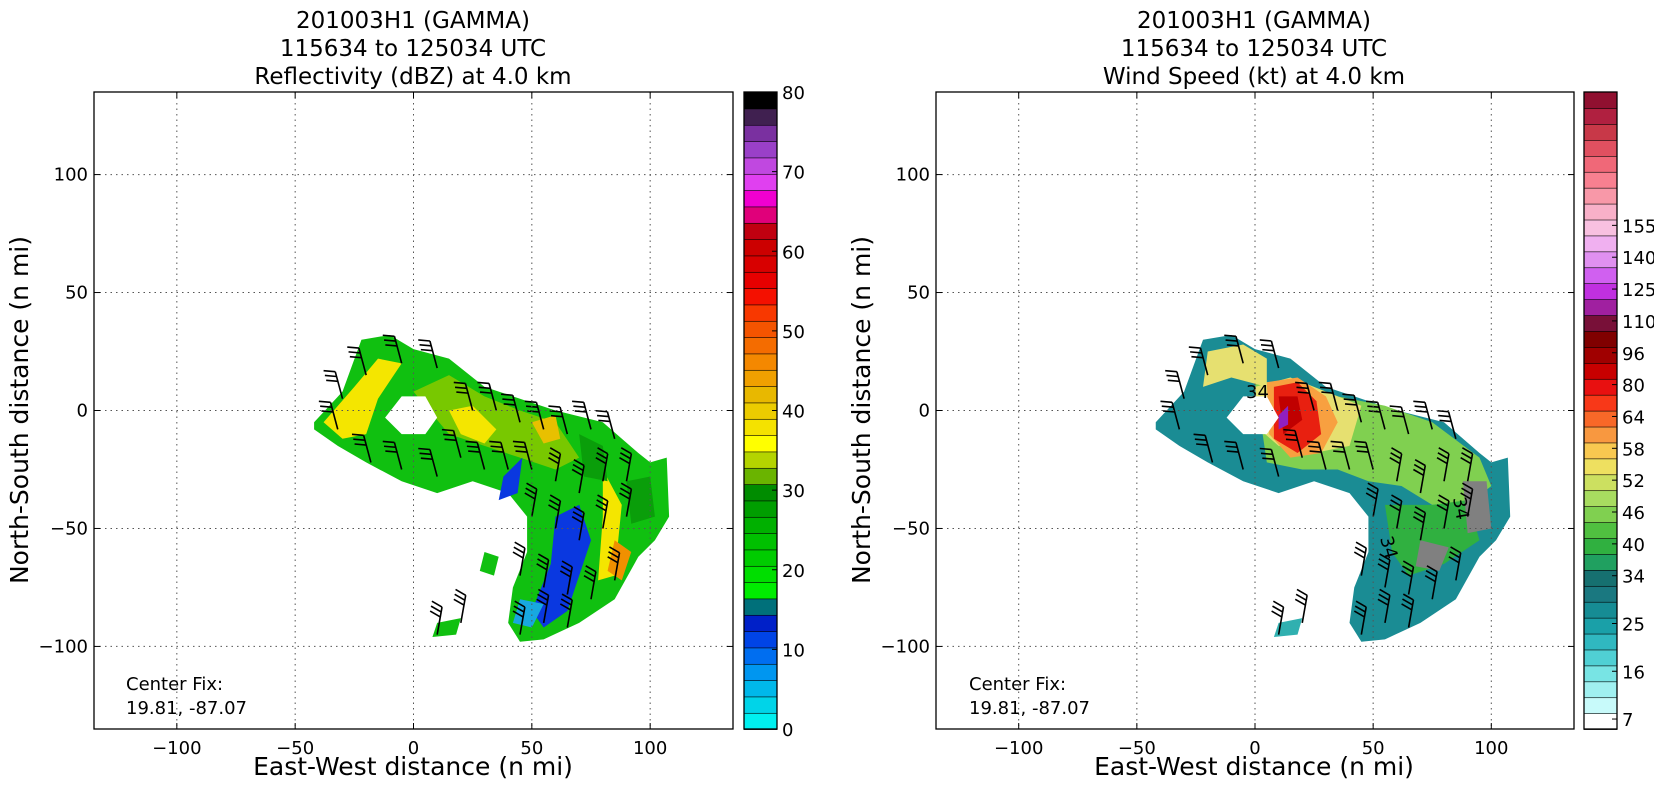 The width and height of the screenshot is (1654, 787). Describe the element at coordinates (918, 293) in the screenshot. I see `y-tick-label: 50` at that location.